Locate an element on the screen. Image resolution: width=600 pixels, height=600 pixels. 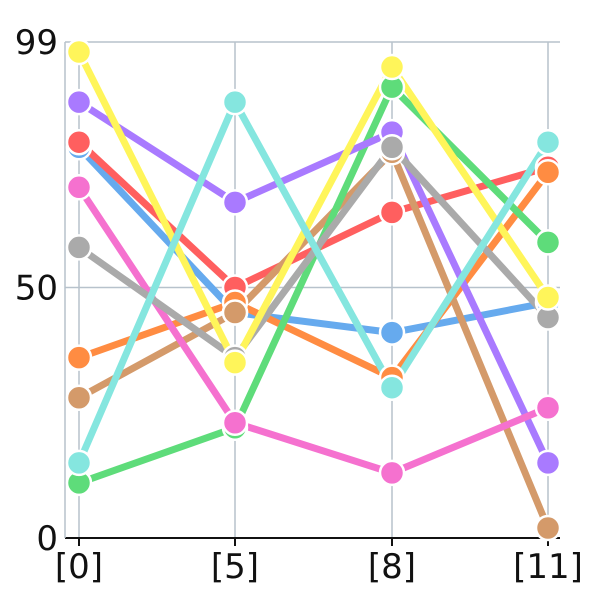
x-tick-labels: [0] [5] [8] [11] is located at coordinates (319, 567).